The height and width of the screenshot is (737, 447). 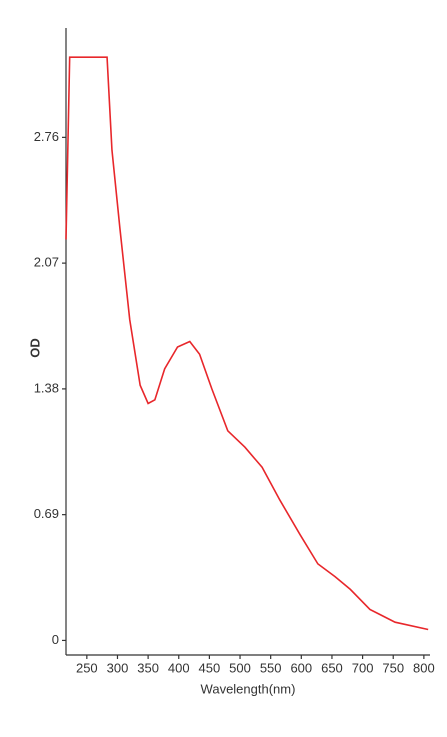 I want to click on x-tick-label: 650, so click(x=332, y=667).